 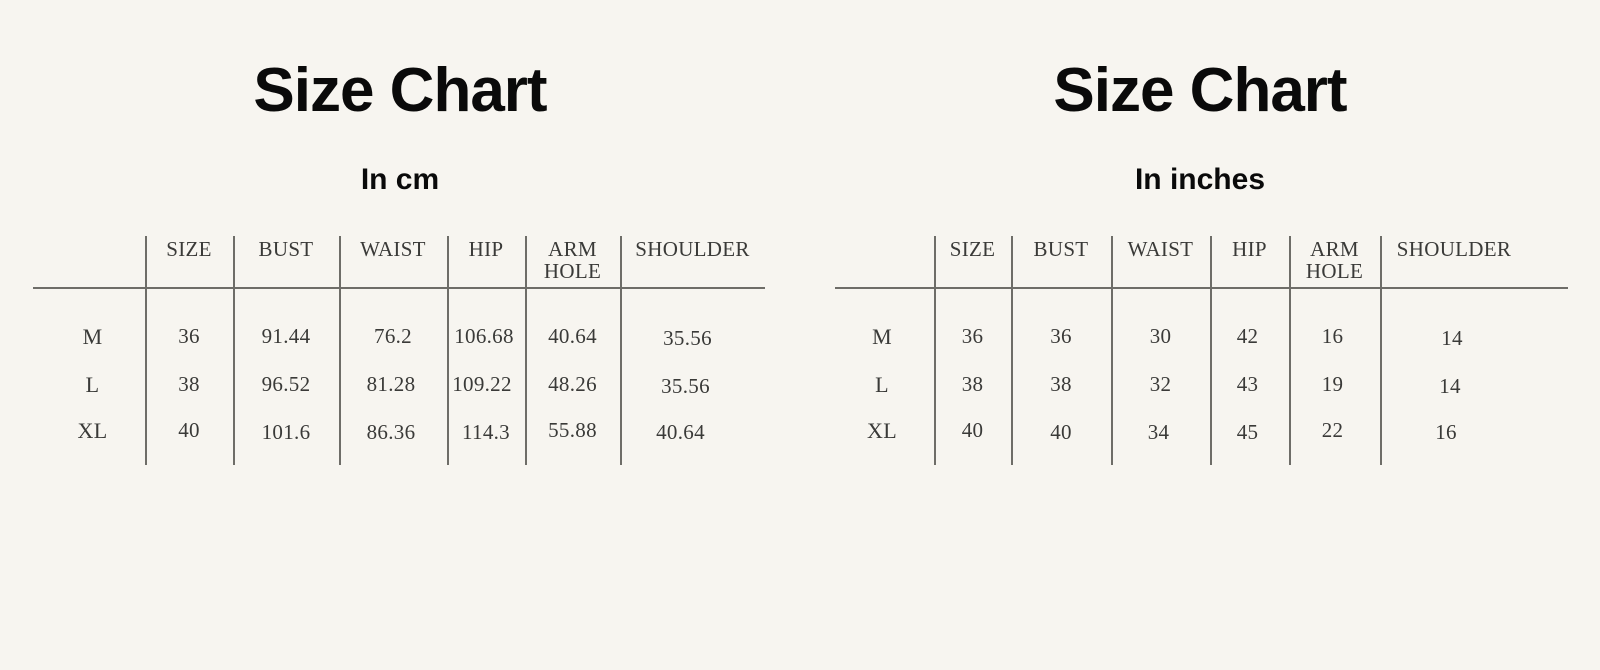 I want to click on cell-m-waist: 76.2, so click(x=393, y=336).